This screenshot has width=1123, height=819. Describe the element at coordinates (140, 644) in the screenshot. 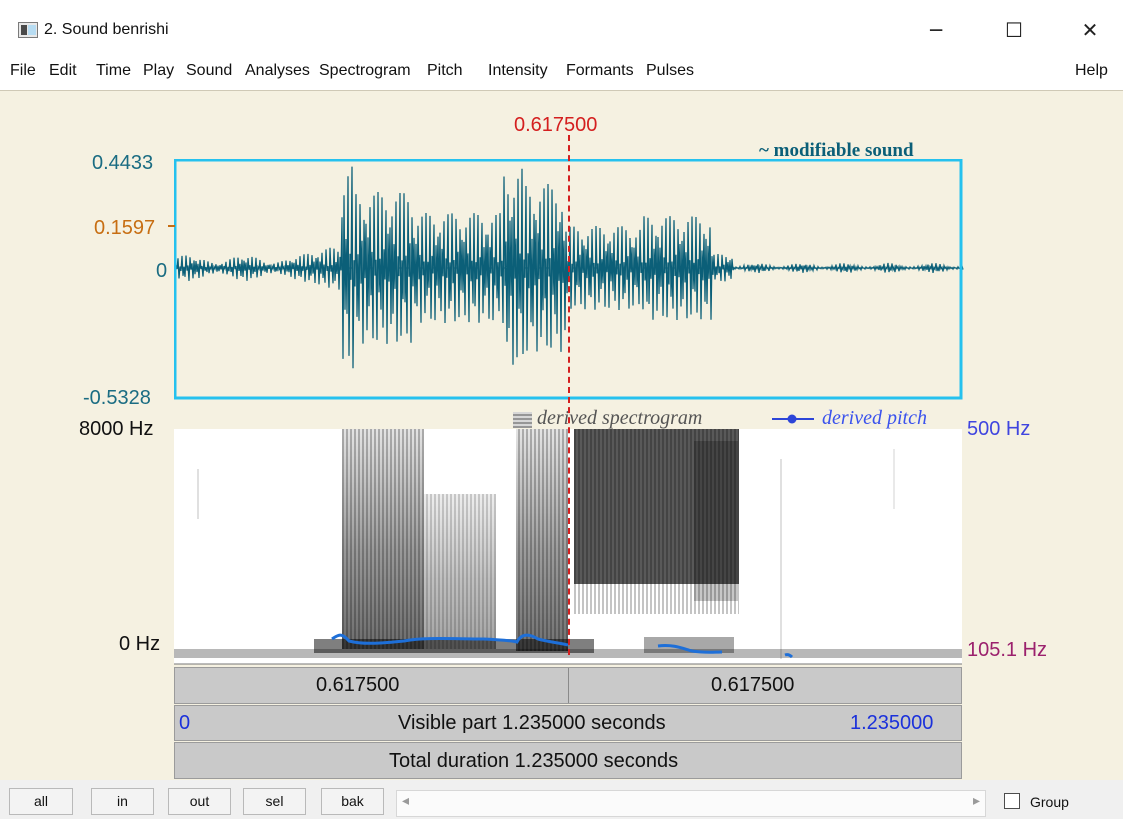

I see `spectrogram-bottom-frequency: 0 Hz` at that location.